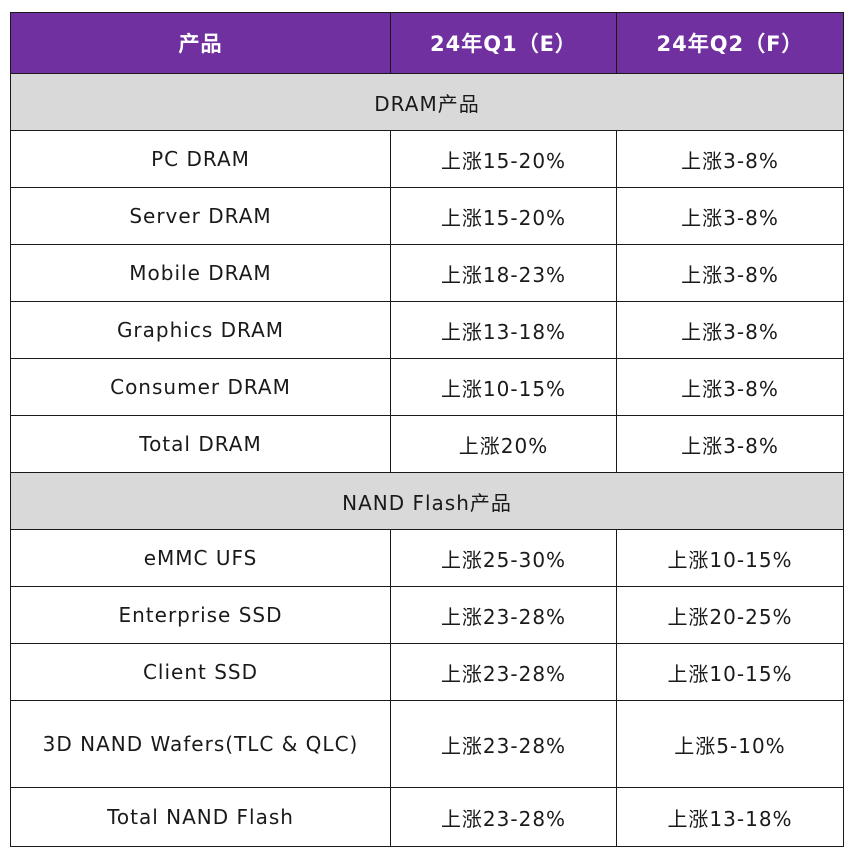 The width and height of the screenshot is (853, 867). I want to click on group-title: DRAM产品, so click(427, 102).